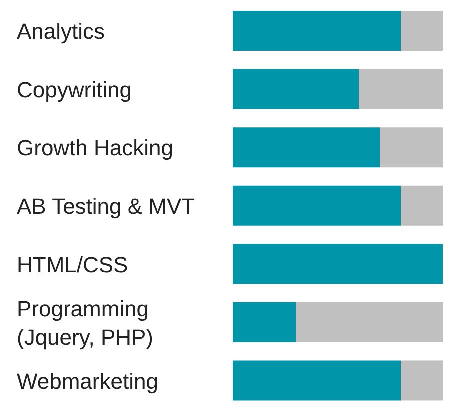 The width and height of the screenshot is (451, 410). What do you see at coordinates (87, 381) in the screenshot?
I see `y-tick-label: Webmarketing` at bounding box center [87, 381].